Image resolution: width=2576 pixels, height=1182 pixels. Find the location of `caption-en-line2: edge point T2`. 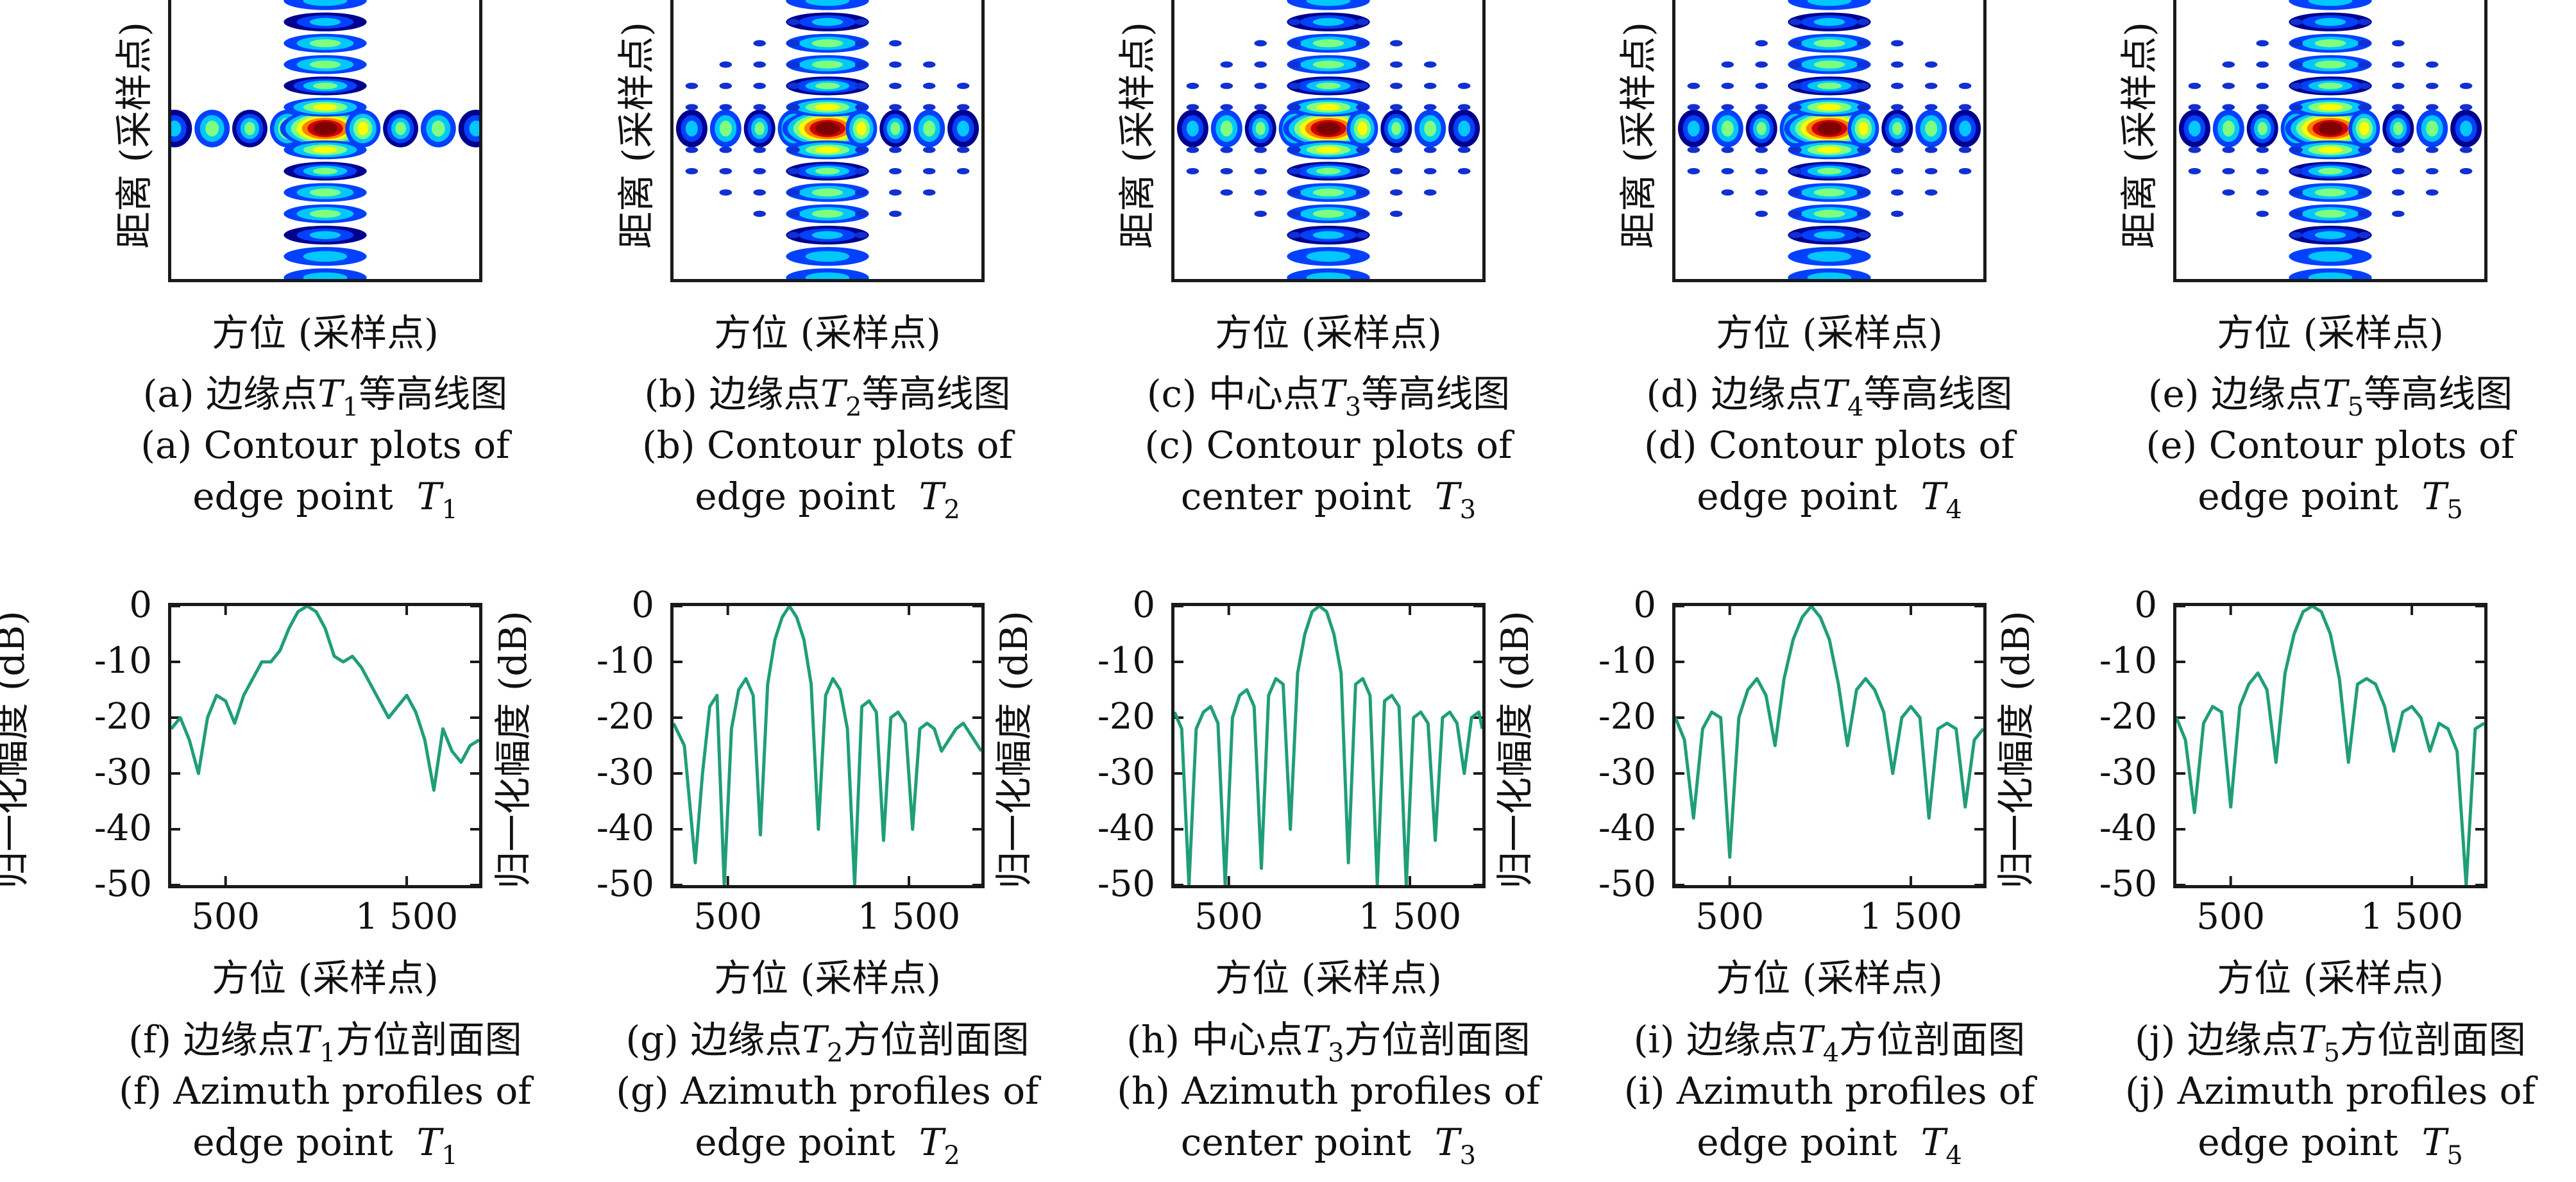

caption-en-line2: edge point T2 is located at coordinates (827, 1149).